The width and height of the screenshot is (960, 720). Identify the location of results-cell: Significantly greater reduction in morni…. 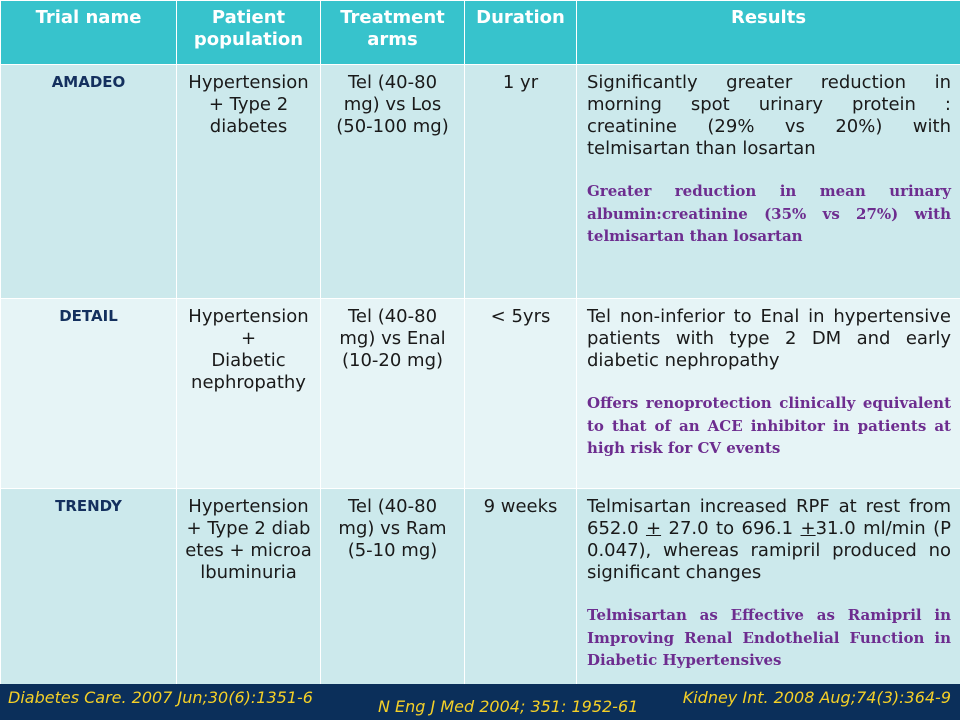
(768, 181).